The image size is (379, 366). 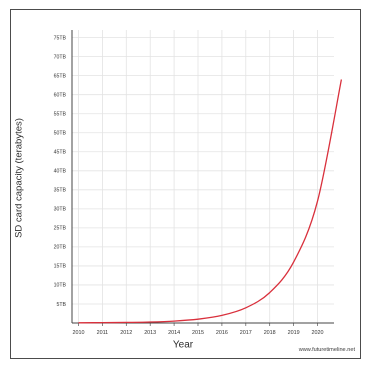 What do you see at coordinates (60, 267) in the screenshot?
I see `y-tick-label: 15TB` at bounding box center [60, 267].